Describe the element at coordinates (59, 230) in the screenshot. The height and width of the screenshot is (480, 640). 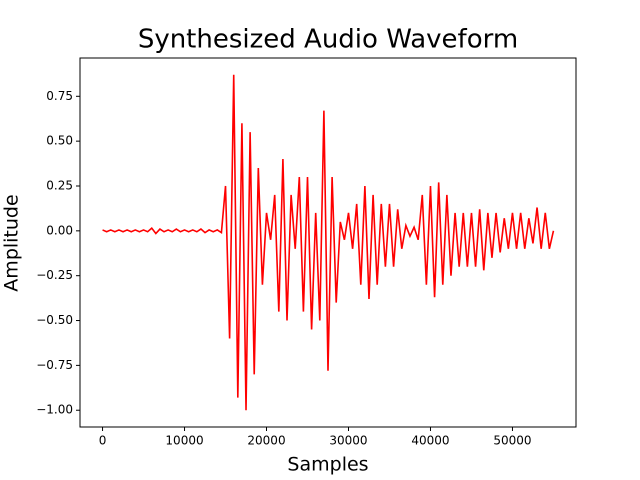
I see `y-tick-label: 0.00` at that location.